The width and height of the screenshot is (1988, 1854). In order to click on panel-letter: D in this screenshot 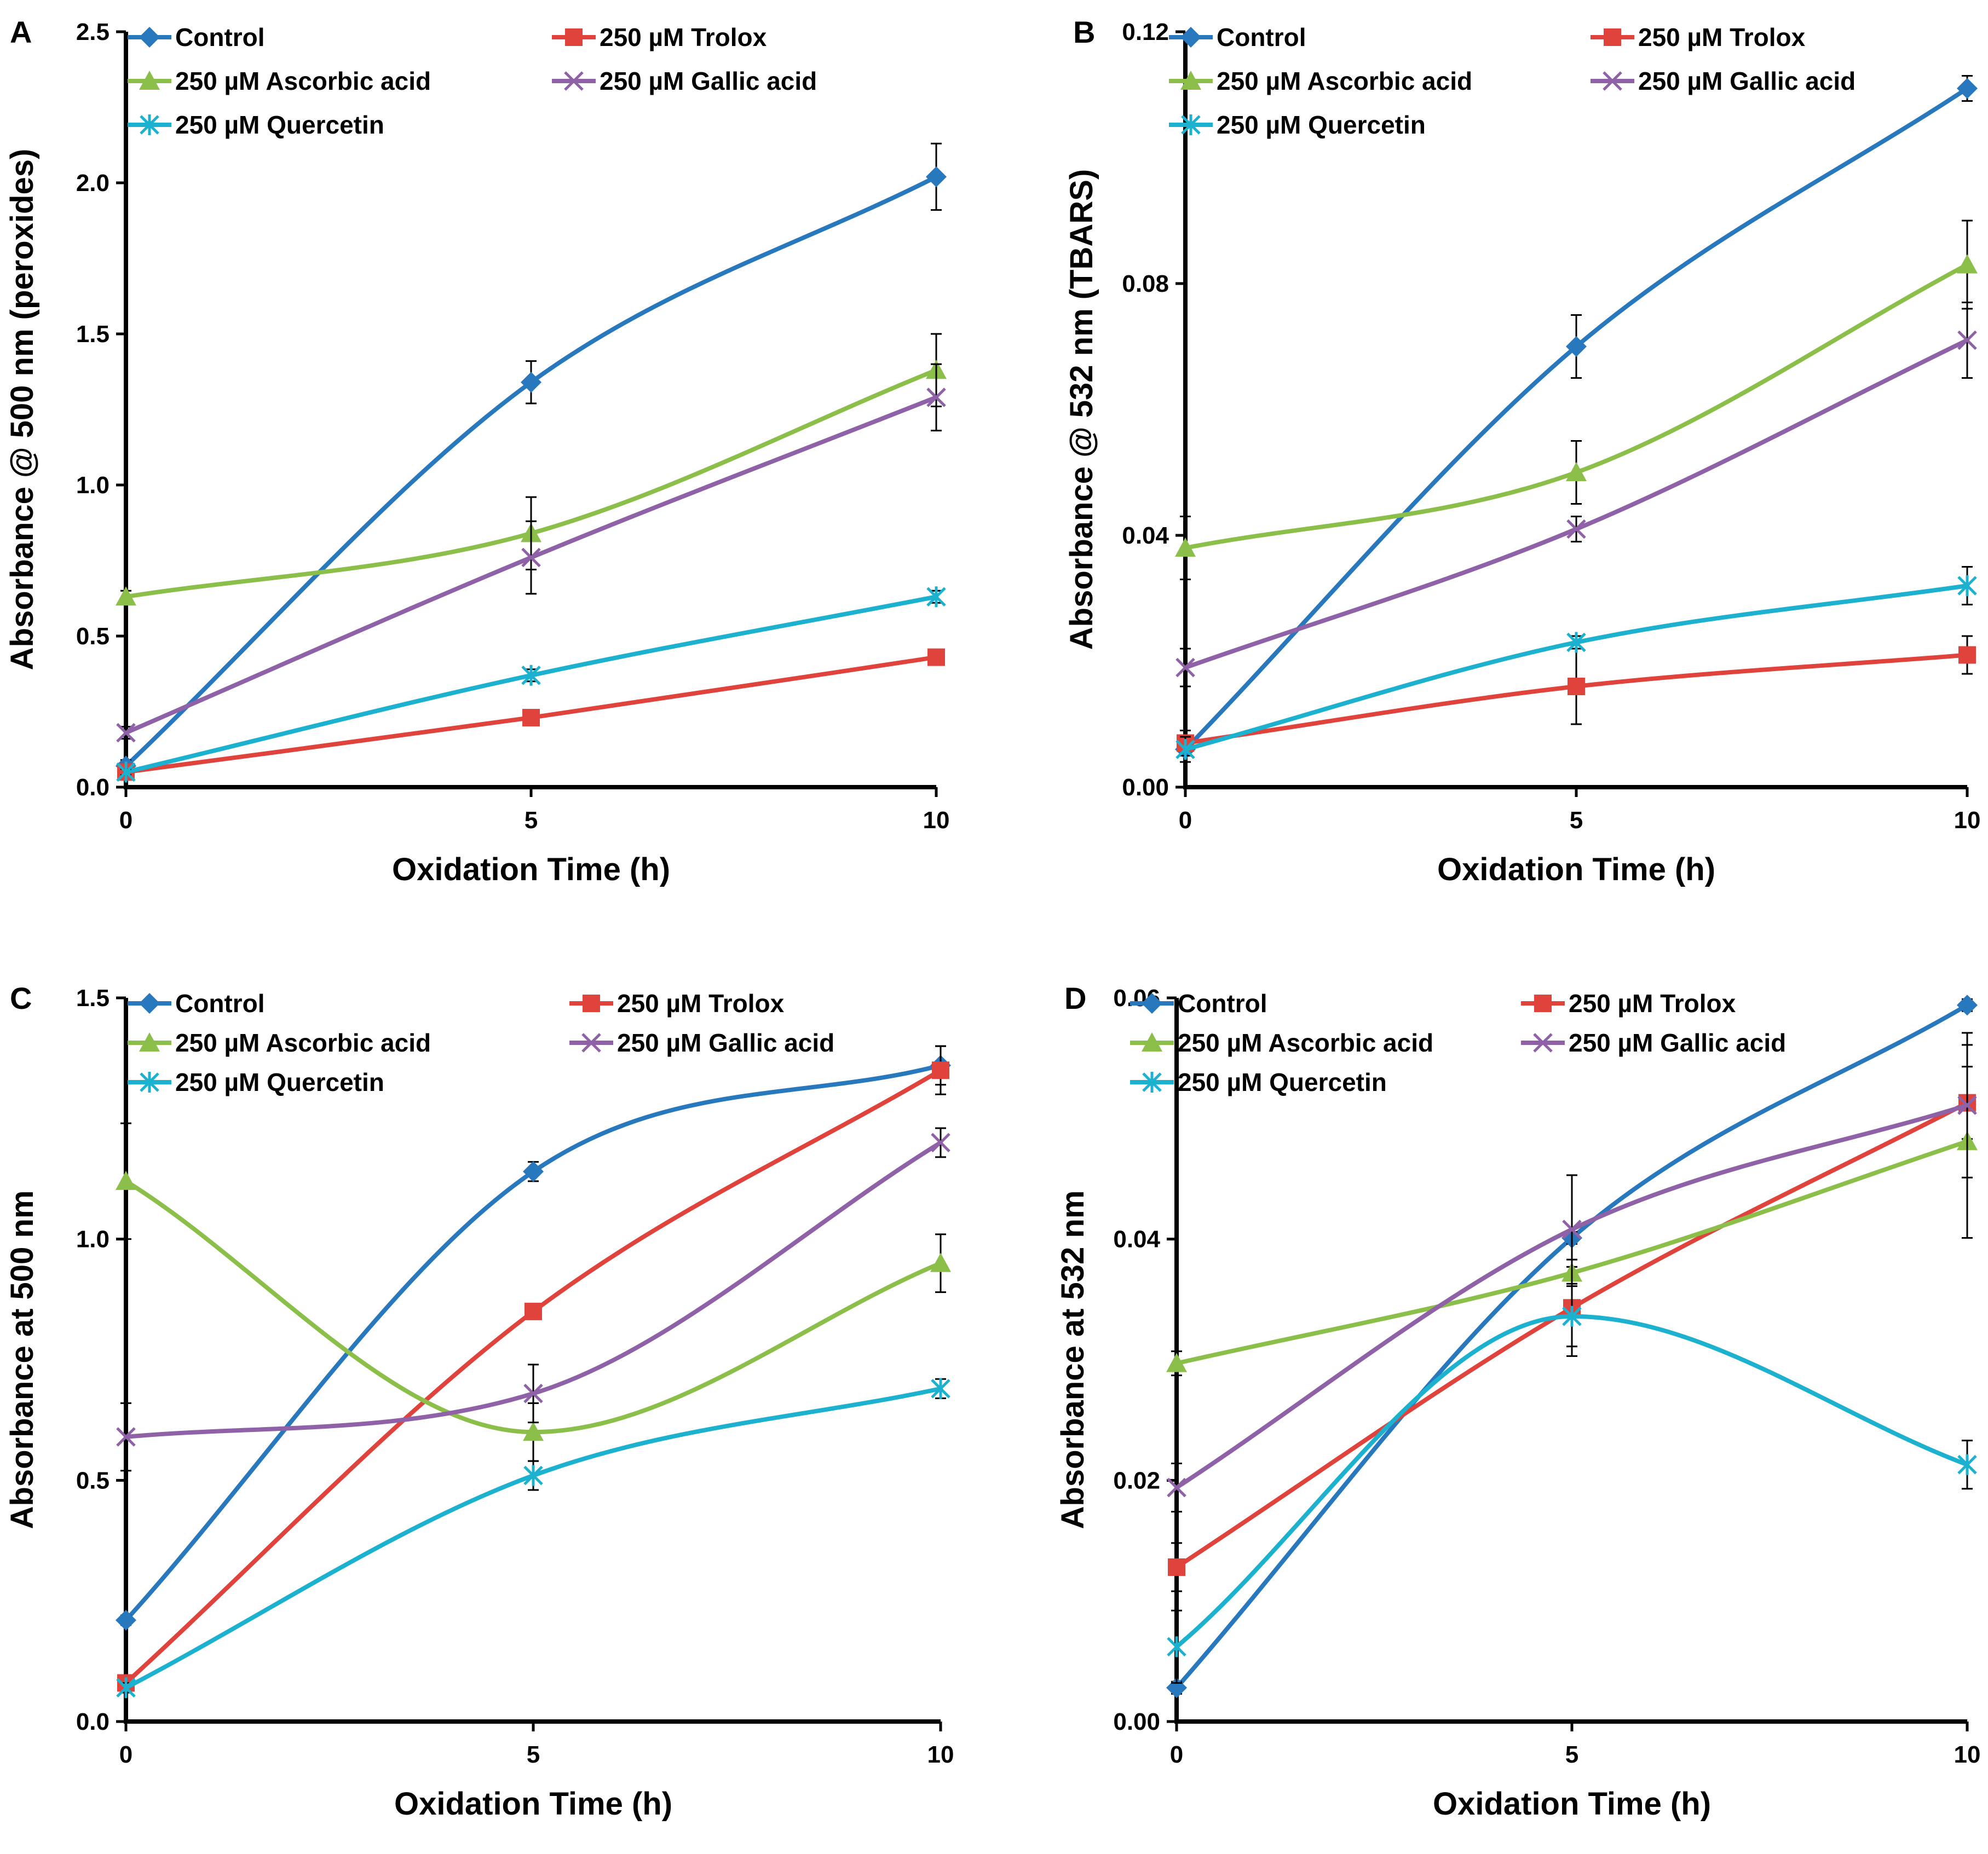, I will do `click(1075, 998)`.